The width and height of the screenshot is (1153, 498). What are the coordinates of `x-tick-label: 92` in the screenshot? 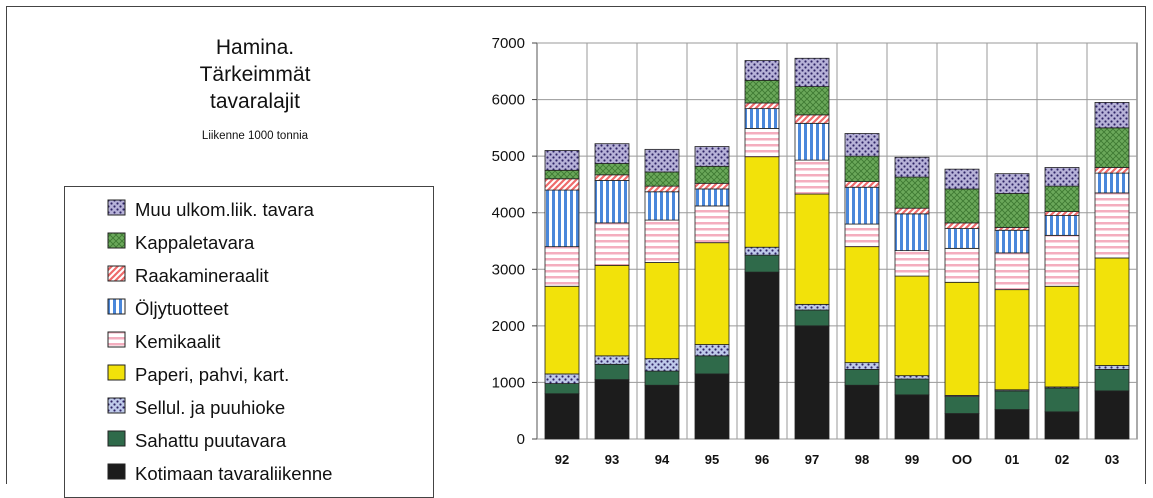 It's located at (562, 459).